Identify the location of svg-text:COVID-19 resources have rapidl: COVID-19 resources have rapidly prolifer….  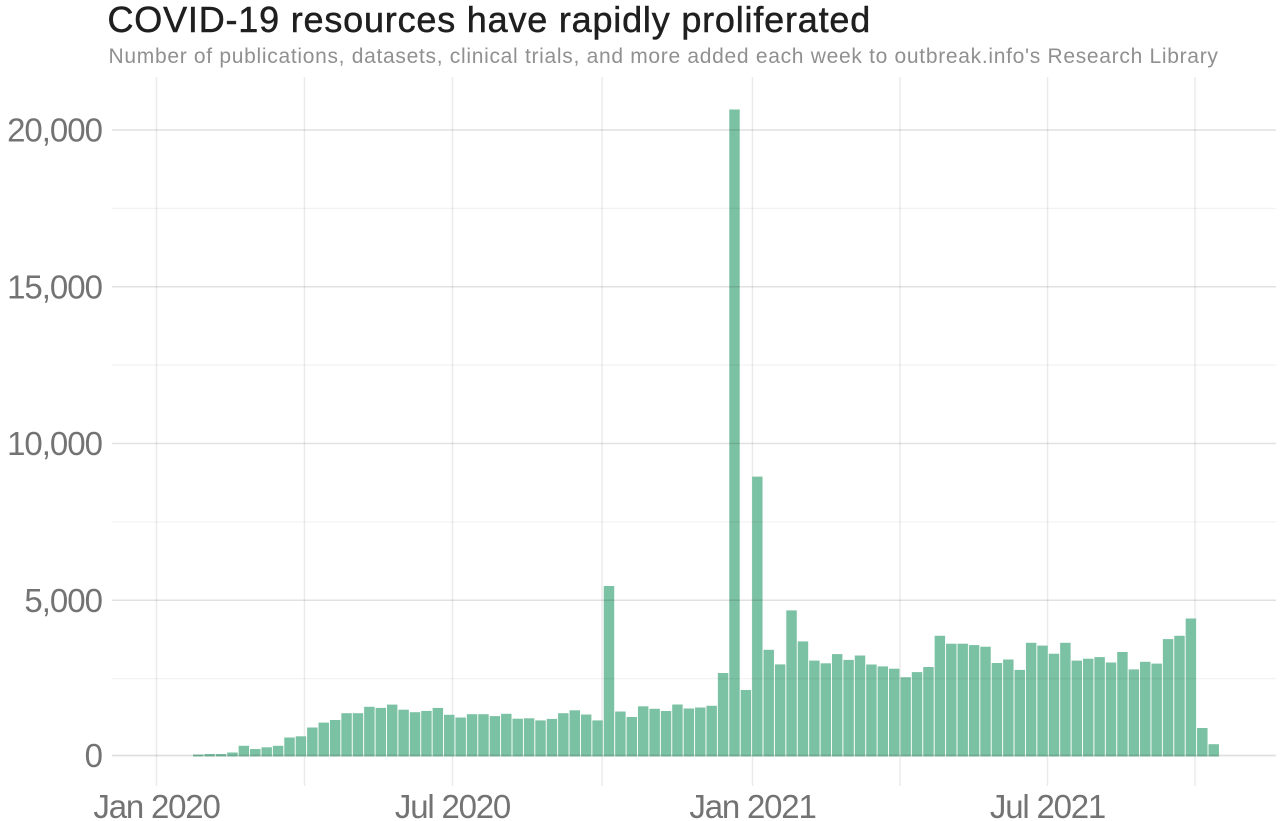
(490, 20).